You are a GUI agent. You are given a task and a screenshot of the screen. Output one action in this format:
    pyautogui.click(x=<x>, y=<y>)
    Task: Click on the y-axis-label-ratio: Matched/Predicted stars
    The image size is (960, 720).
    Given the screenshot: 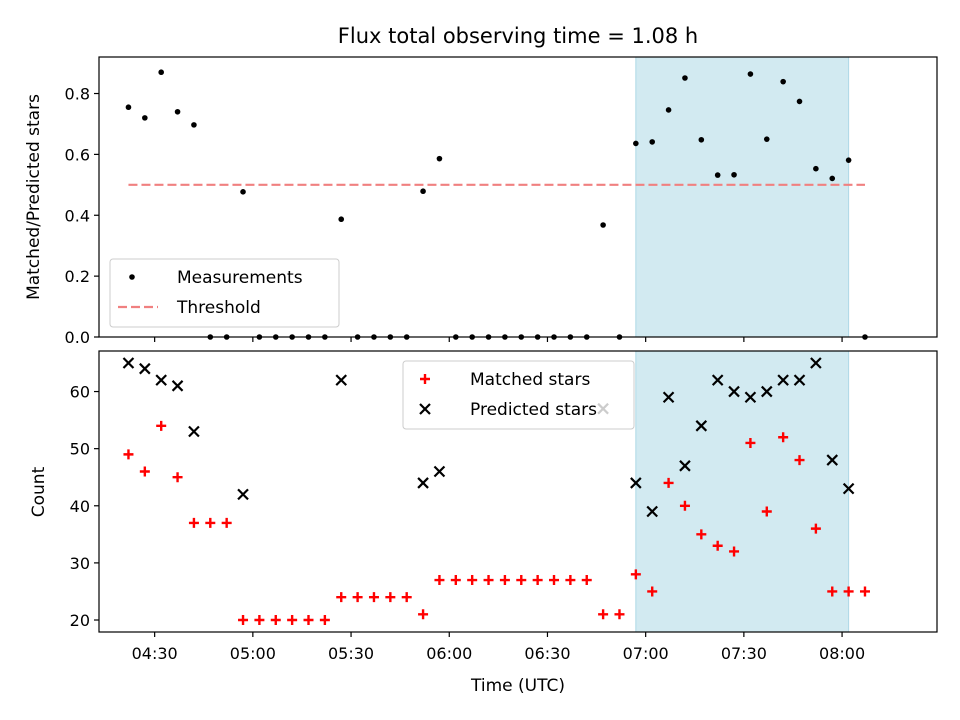 What is the action you would take?
    pyautogui.click(x=34, y=197)
    